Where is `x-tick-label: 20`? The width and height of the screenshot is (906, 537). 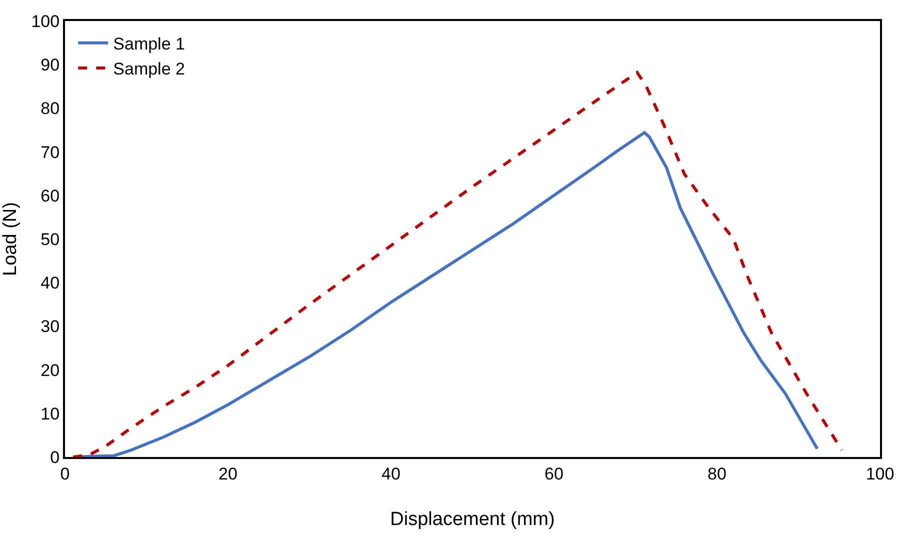 x-tick-label: 20 is located at coordinates (228, 474).